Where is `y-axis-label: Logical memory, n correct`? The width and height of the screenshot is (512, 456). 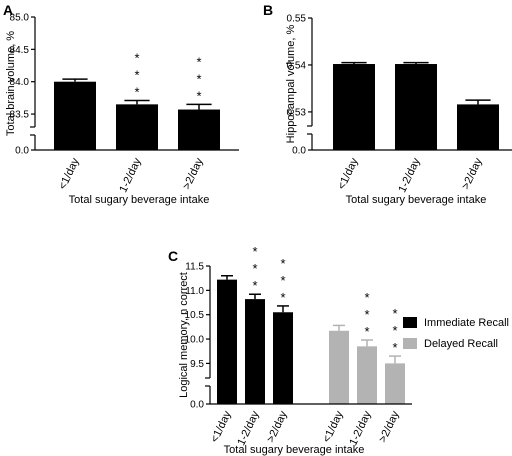 y-axis-label: Logical memory, n correct is located at coordinates (184, 335).